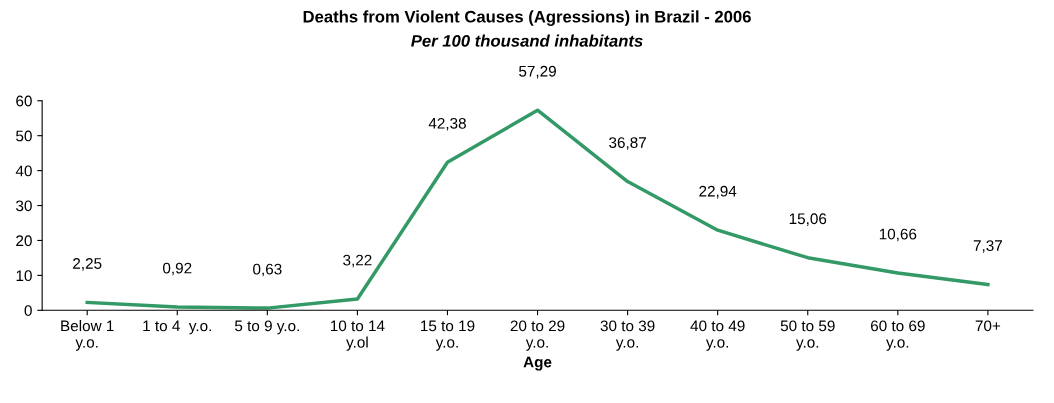 Image resolution: width=1054 pixels, height=403 pixels. Describe the element at coordinates (808, 219) in the screenshot. I see `data-label: 15,06` at that location.